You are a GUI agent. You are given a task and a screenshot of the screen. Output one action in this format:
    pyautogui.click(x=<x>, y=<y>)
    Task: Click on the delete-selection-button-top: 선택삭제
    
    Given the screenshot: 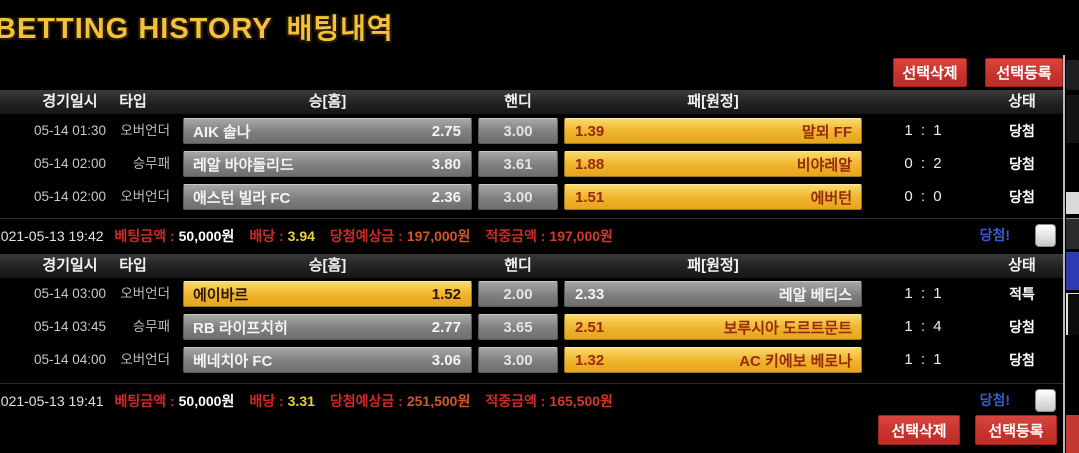 What is the action you would take?
    pyautogui.click(x=930, y=72)
    